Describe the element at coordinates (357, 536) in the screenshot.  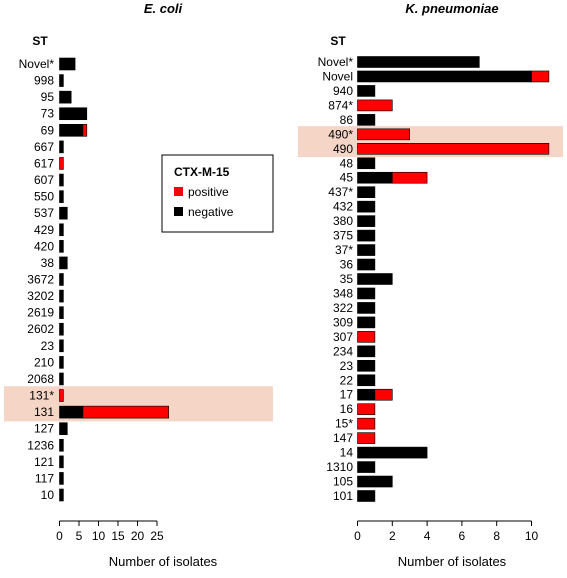
I see `panel-1-x-tick-label: 0` at that location.